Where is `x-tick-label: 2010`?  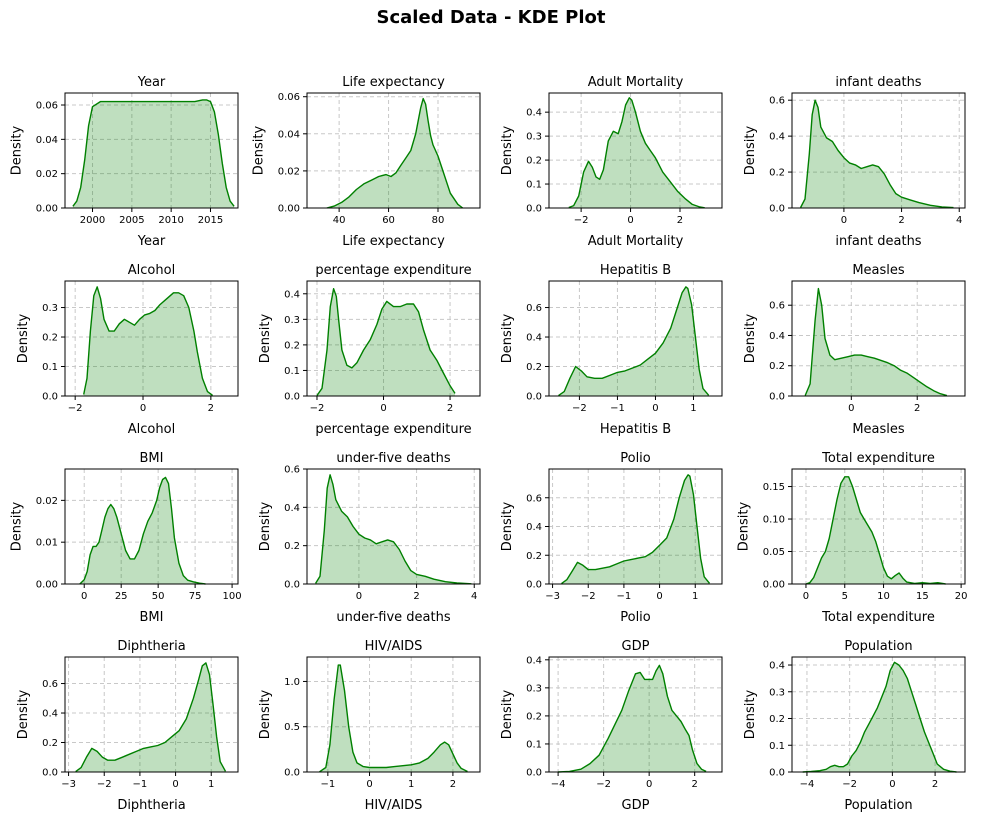
x-tick-label: 2010 is located at coordinates (170, 220).